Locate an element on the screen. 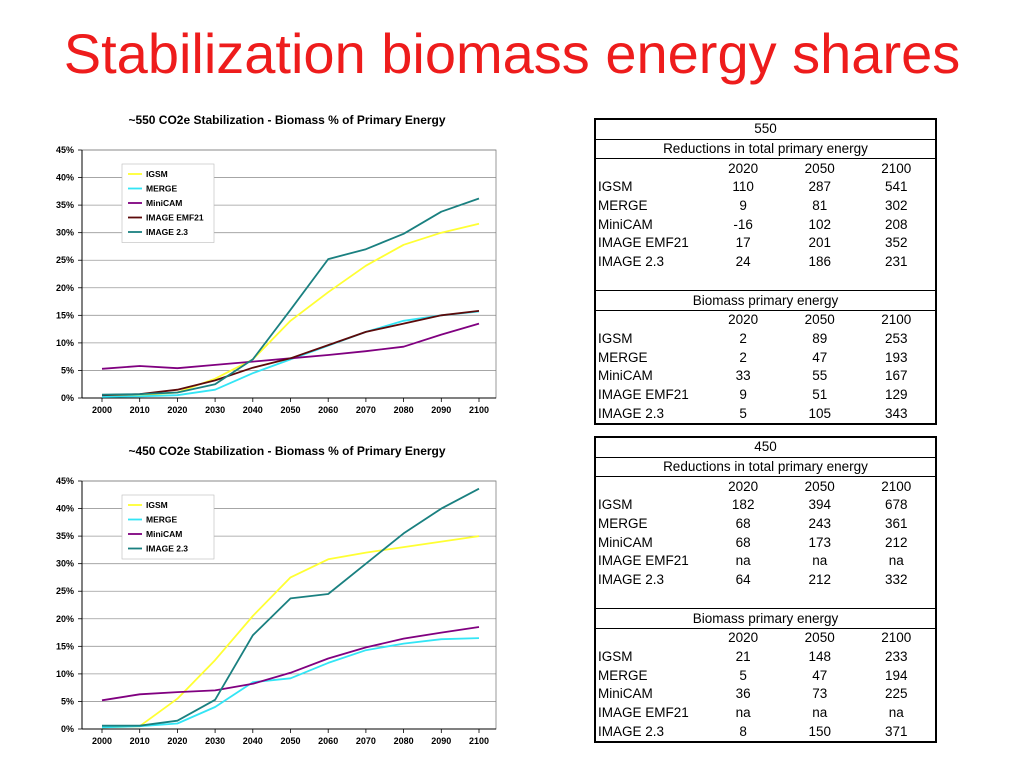  table-row: IGSM 21 148 233 is located at coordinates (765, 657).